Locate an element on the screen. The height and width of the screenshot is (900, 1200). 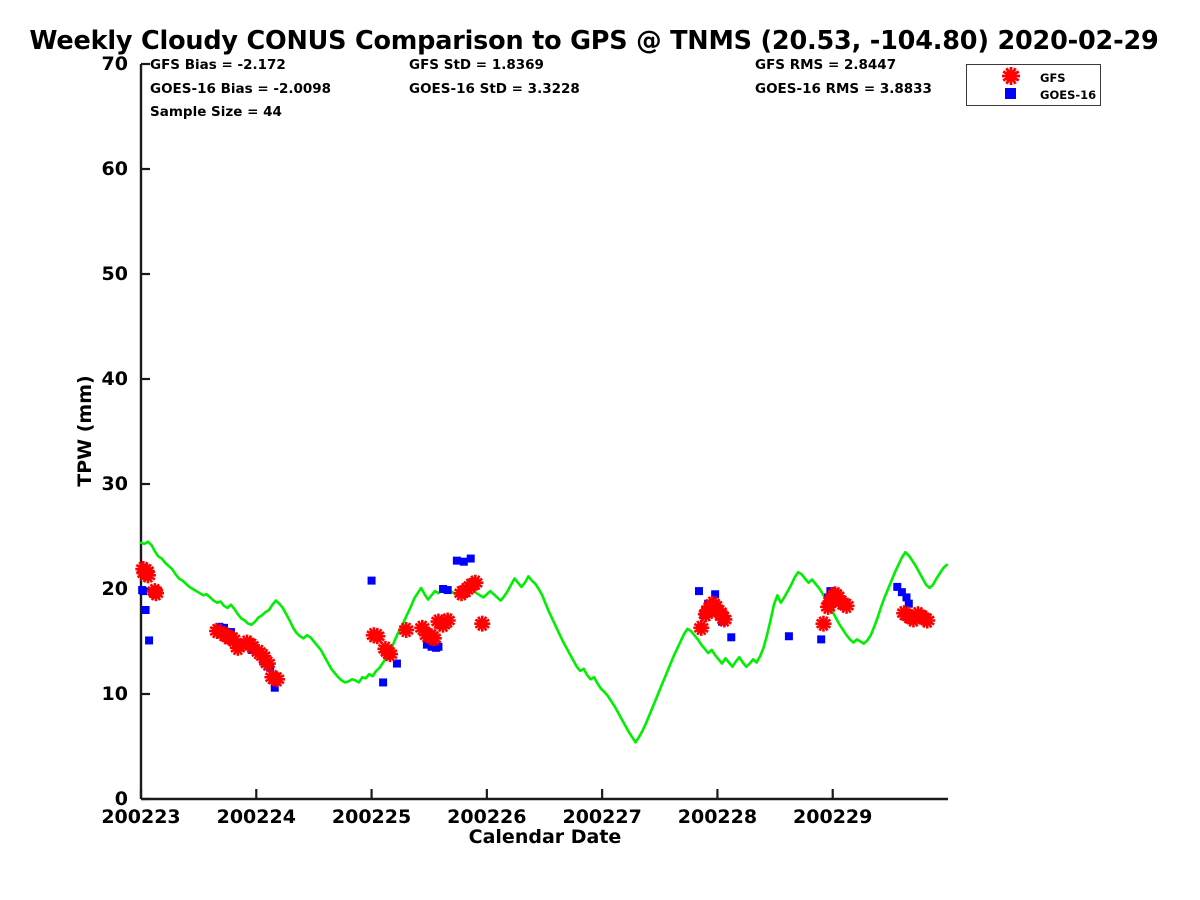
y-tick-label: 10 is located at coordinates (114, 694).